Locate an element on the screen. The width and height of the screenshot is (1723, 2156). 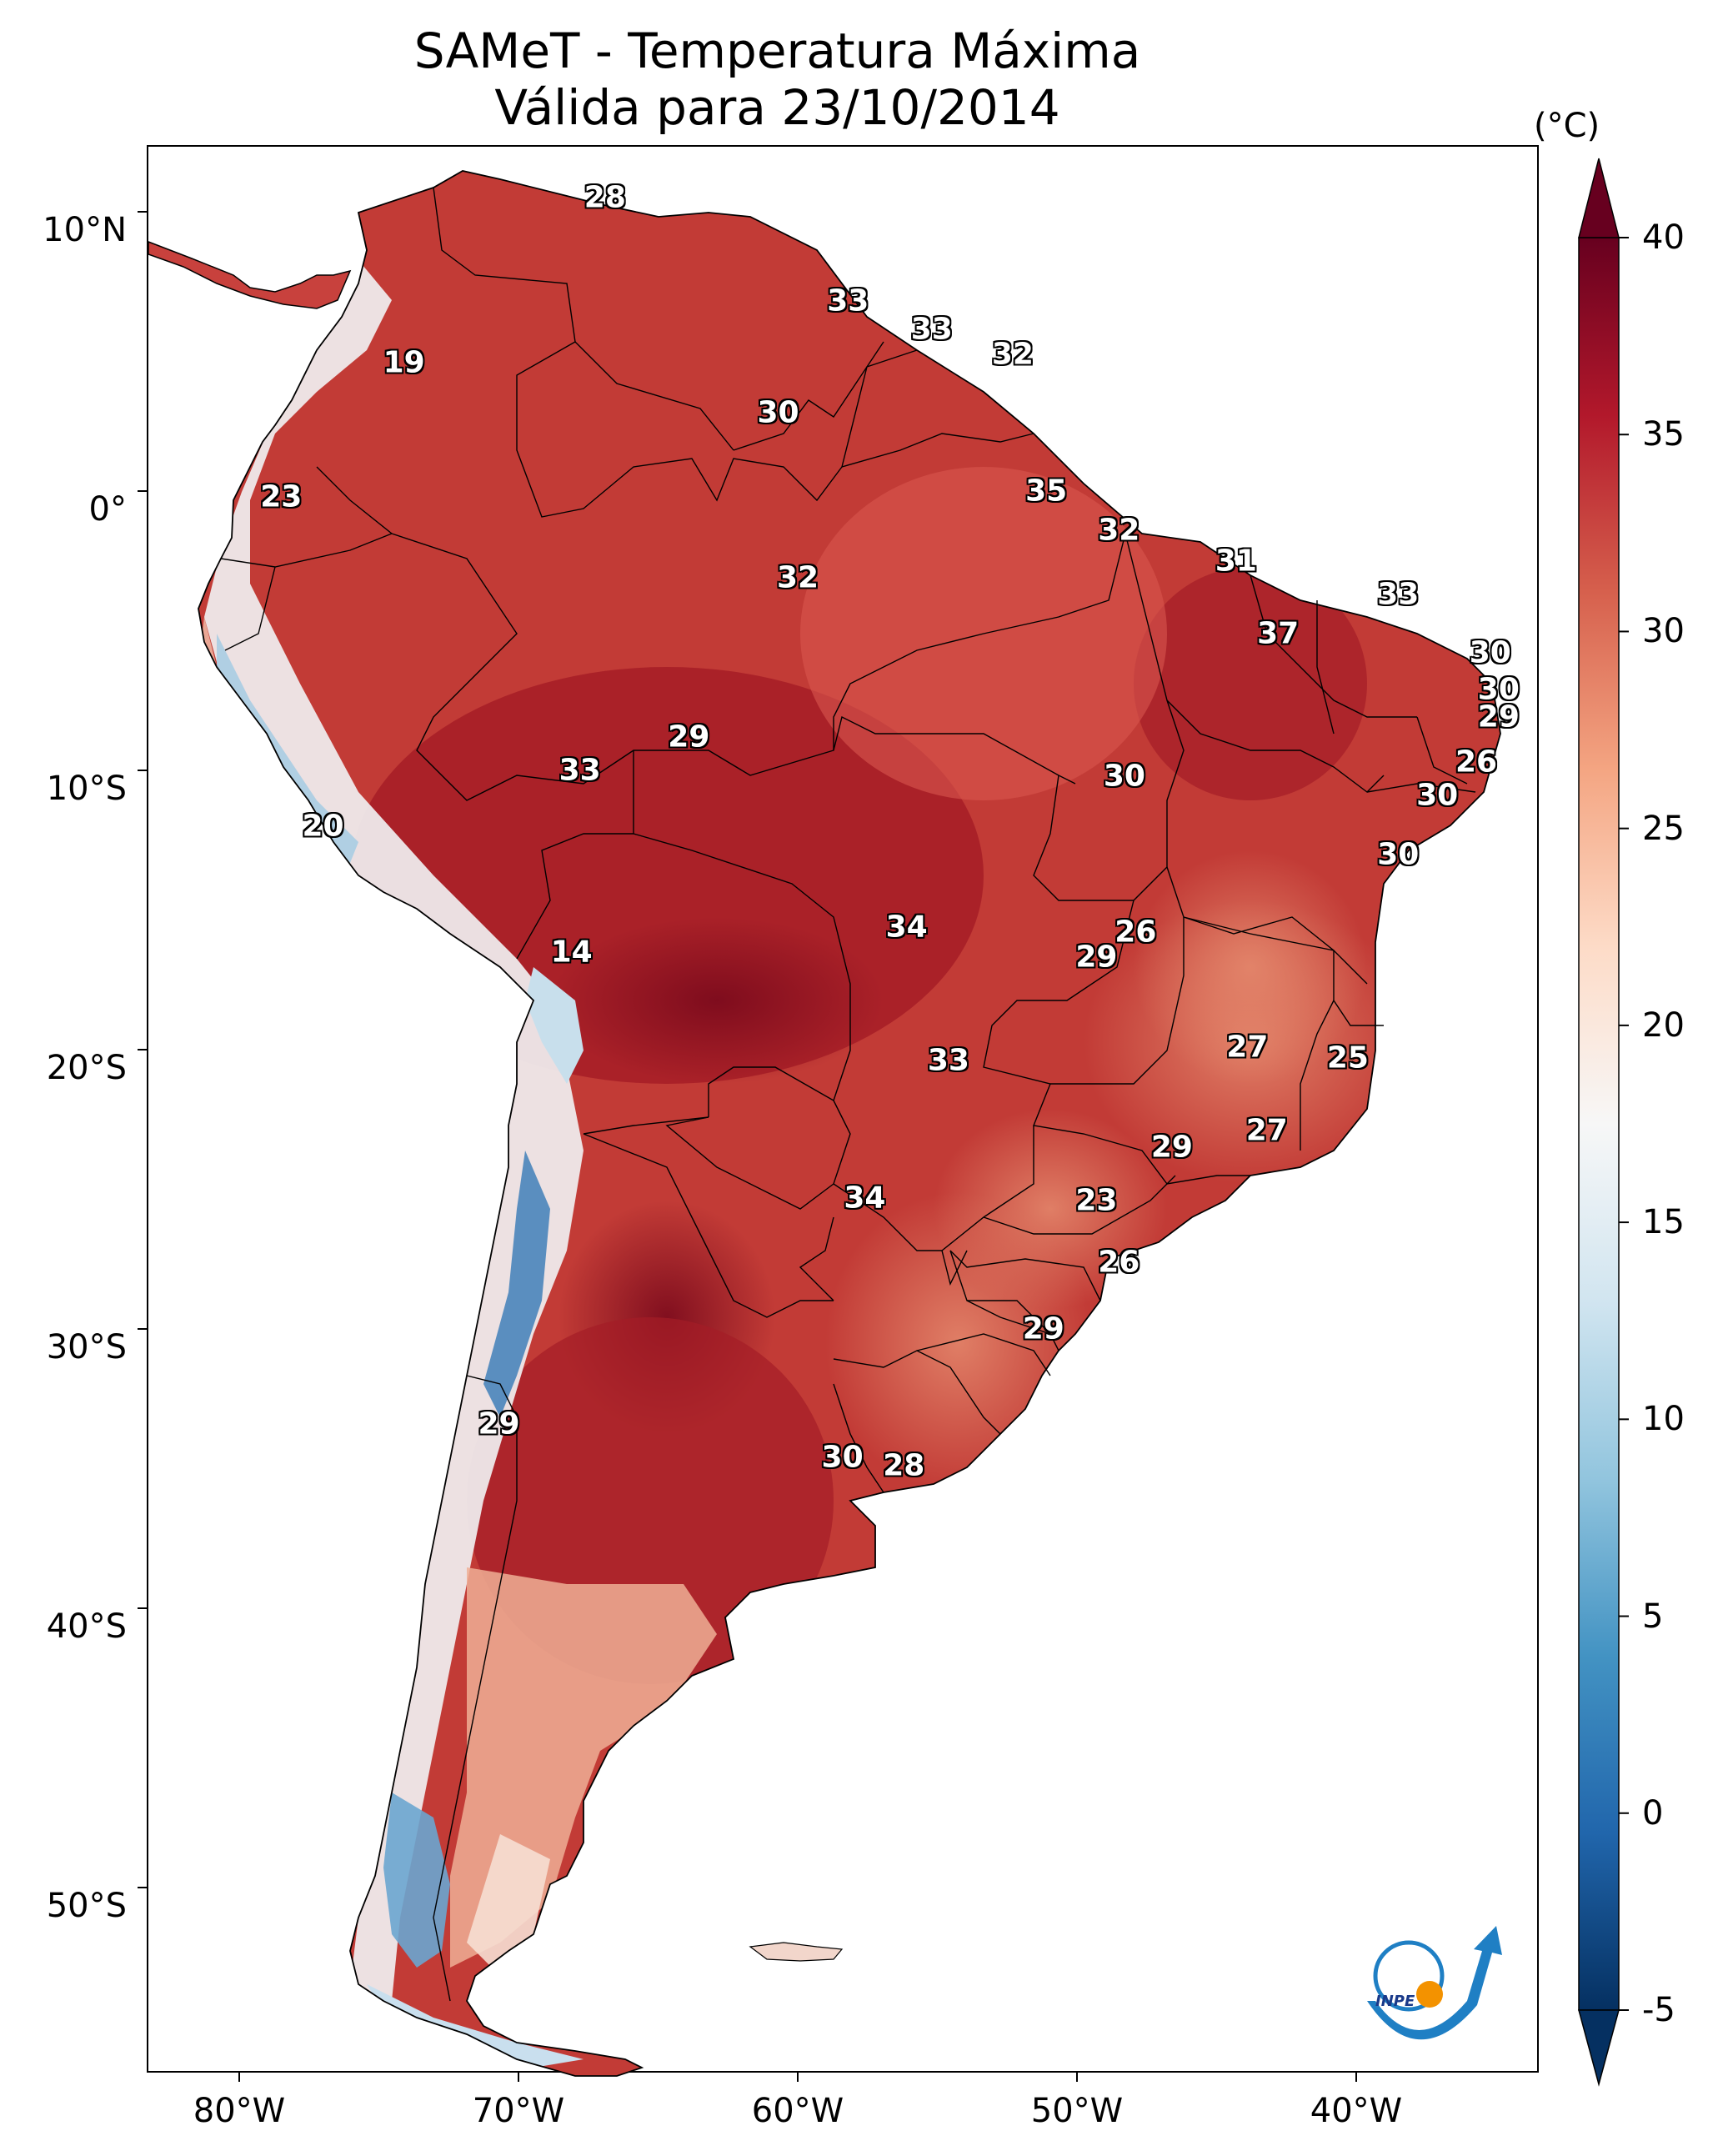
city-temperature-label: 25 is located at coordinates (1347, 1057).